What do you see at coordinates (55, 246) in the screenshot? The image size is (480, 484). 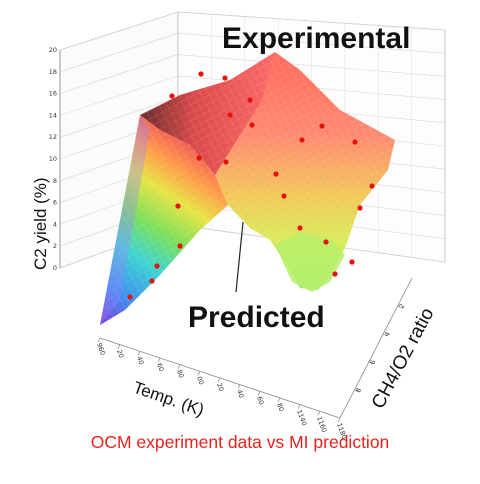 I see `z-tick-label: 2` at bounding box center [55, 246].